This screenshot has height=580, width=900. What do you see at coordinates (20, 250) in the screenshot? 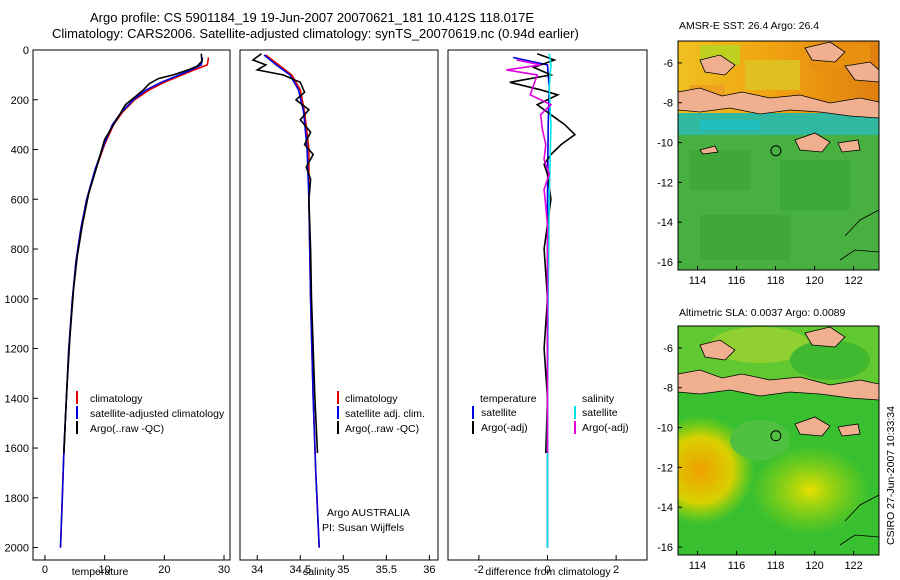
I see `y-tick-label: 800` at bounding box center [20, 250].